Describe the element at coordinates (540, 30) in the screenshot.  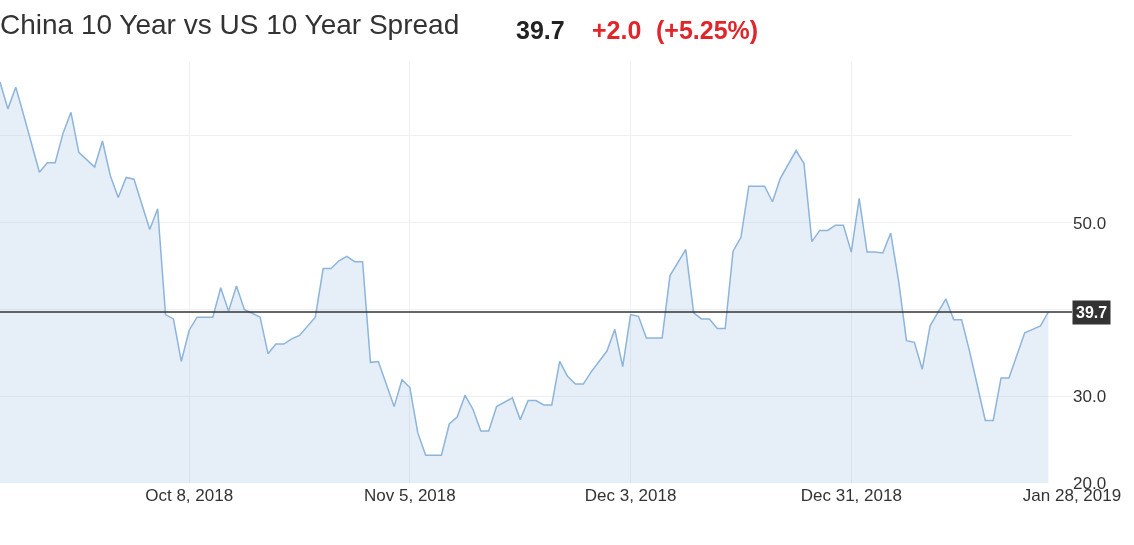
I see `text: 39.7` at that location.